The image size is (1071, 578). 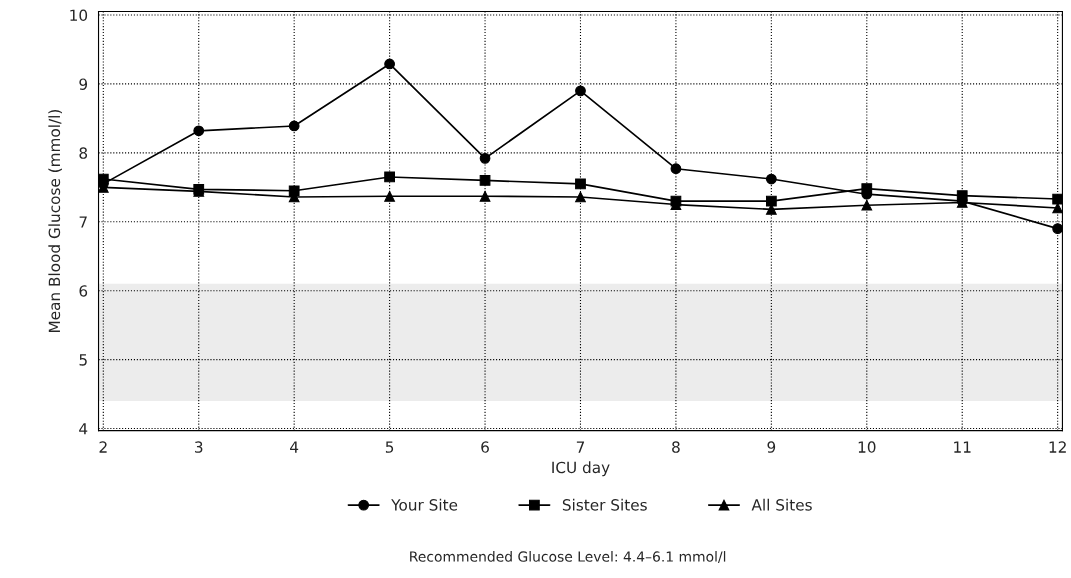 What do you see at coordinates (83, 429) in the screenshot?
I see `y-tick-label: 4` at bounding box center [83, 429].